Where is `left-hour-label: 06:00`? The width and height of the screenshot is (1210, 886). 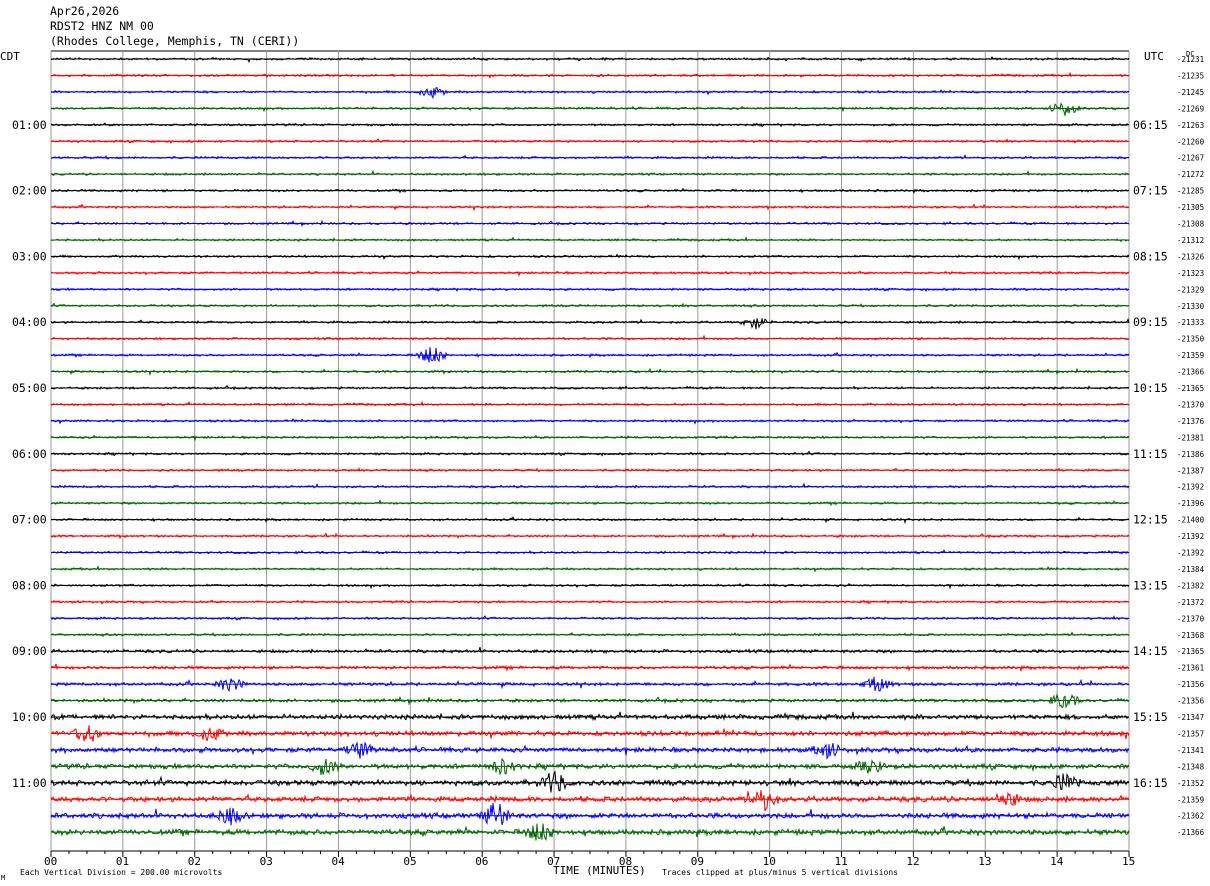
left-hour-label: 06:00 is located at coordinates (29, 454).